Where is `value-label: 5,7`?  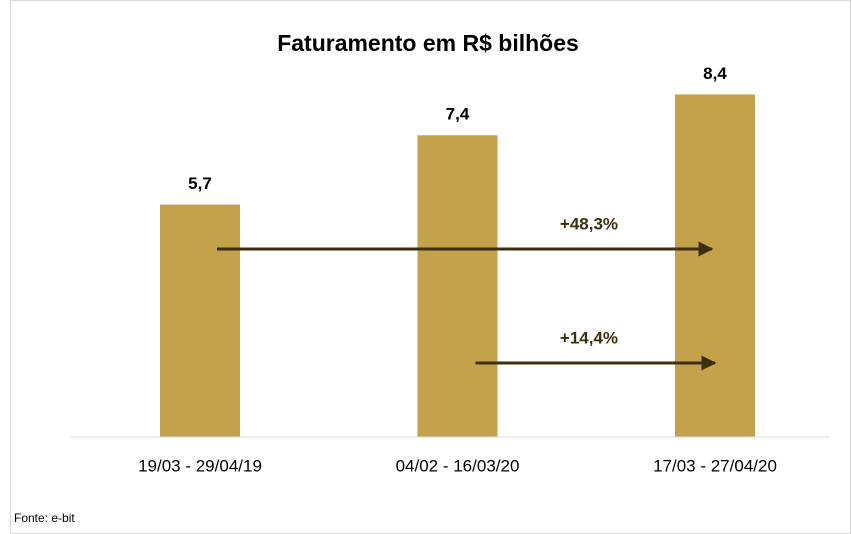 value-label: 5,7 is located at coordinates (200, 183).